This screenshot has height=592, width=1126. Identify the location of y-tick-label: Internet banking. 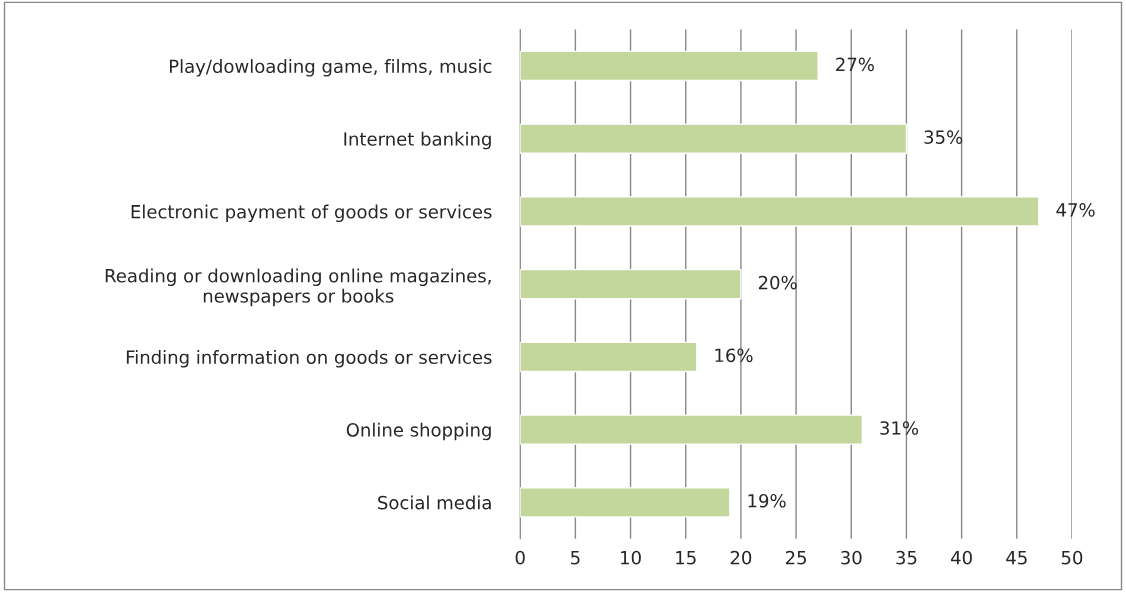
(417, 140).